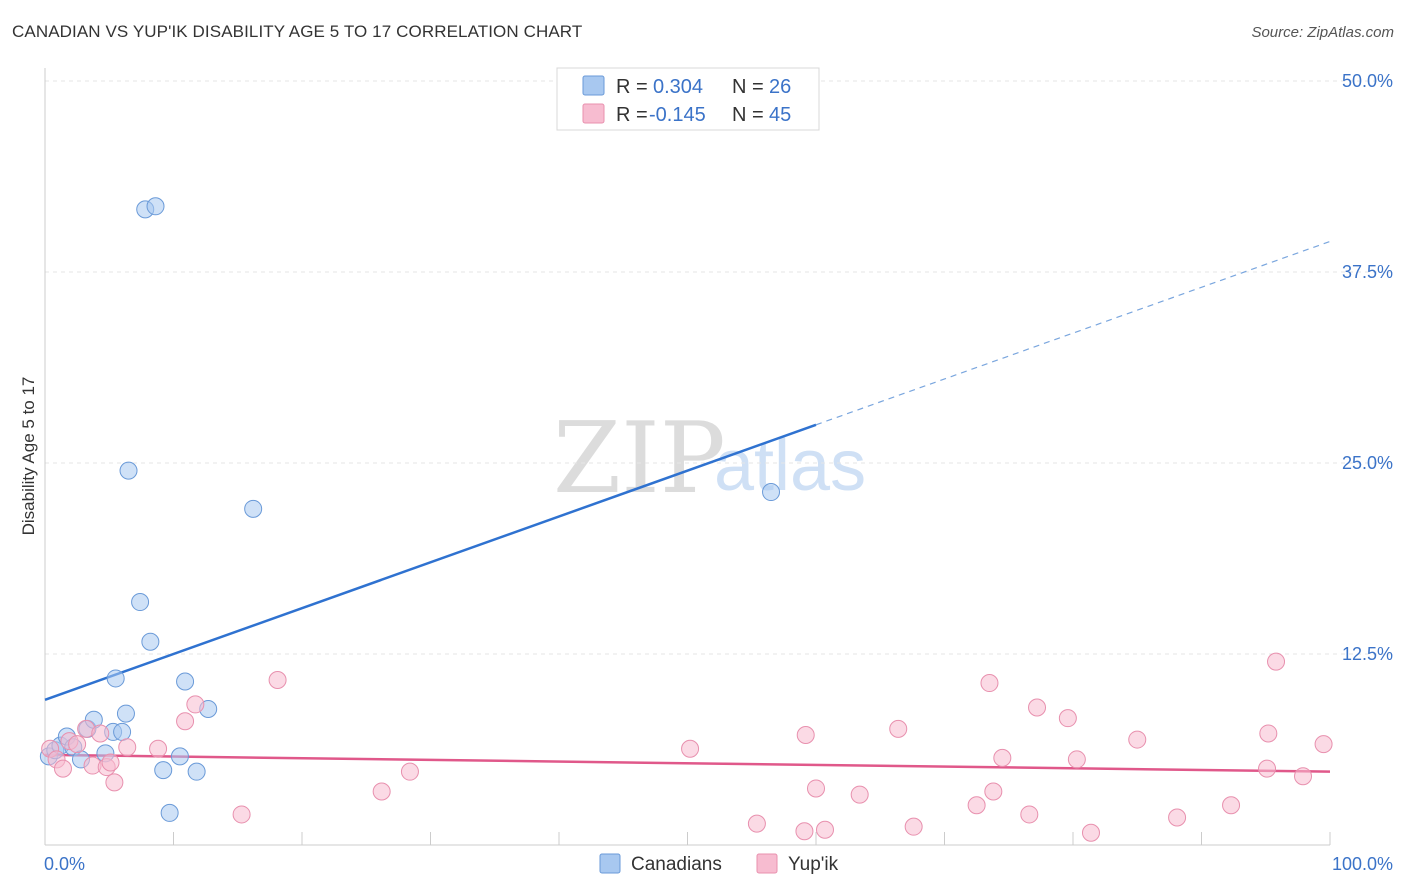 Image resolution: width=1406 pixels, height=892 pixels. I want to click on y-tick-labels: 12.5% 25.0% 37.5% 50.0%, so click(1367, 367).